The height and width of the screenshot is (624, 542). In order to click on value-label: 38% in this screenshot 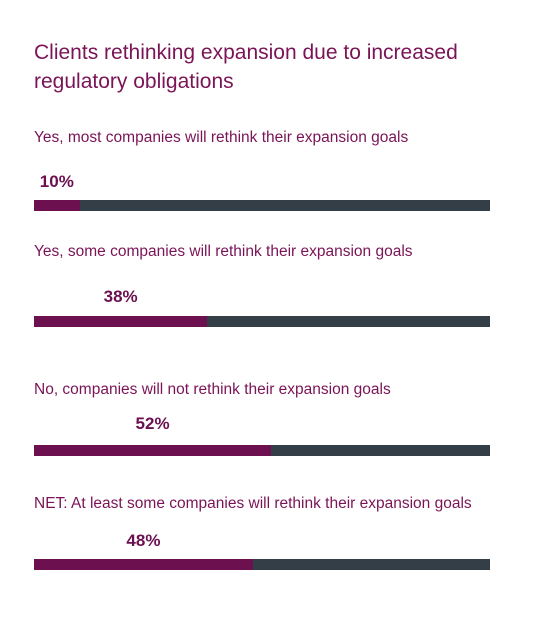, I will do `click(120, 296)`.